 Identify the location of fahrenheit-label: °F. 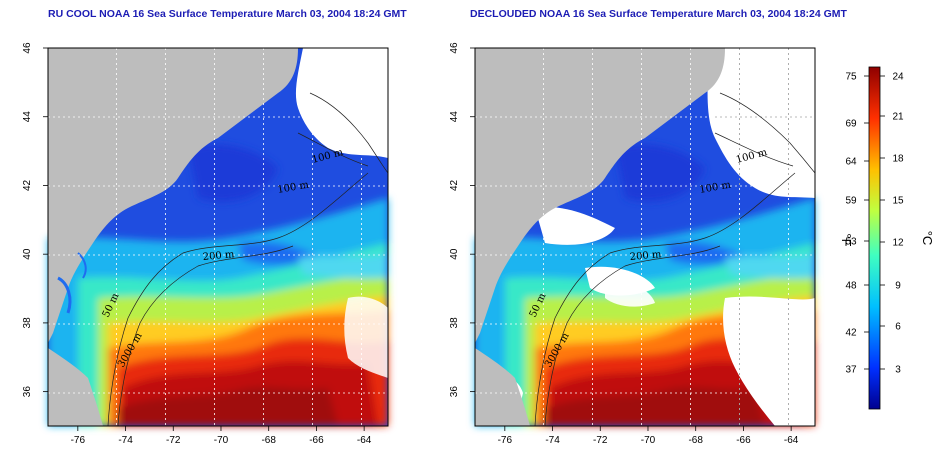
(846, 239).